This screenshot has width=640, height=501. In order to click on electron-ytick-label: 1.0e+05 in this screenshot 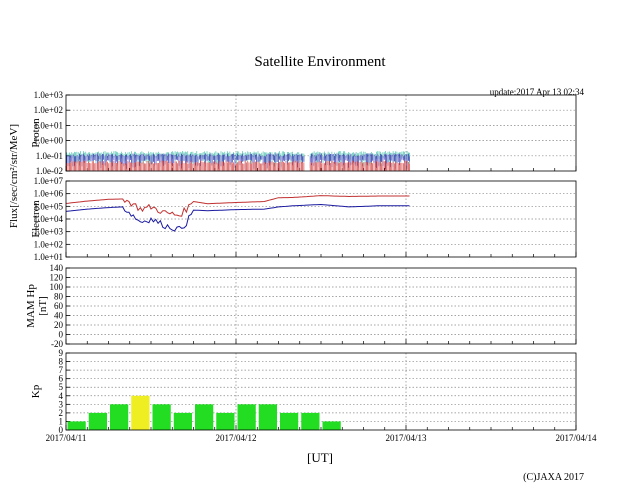, I will do `click(49, 206)`.